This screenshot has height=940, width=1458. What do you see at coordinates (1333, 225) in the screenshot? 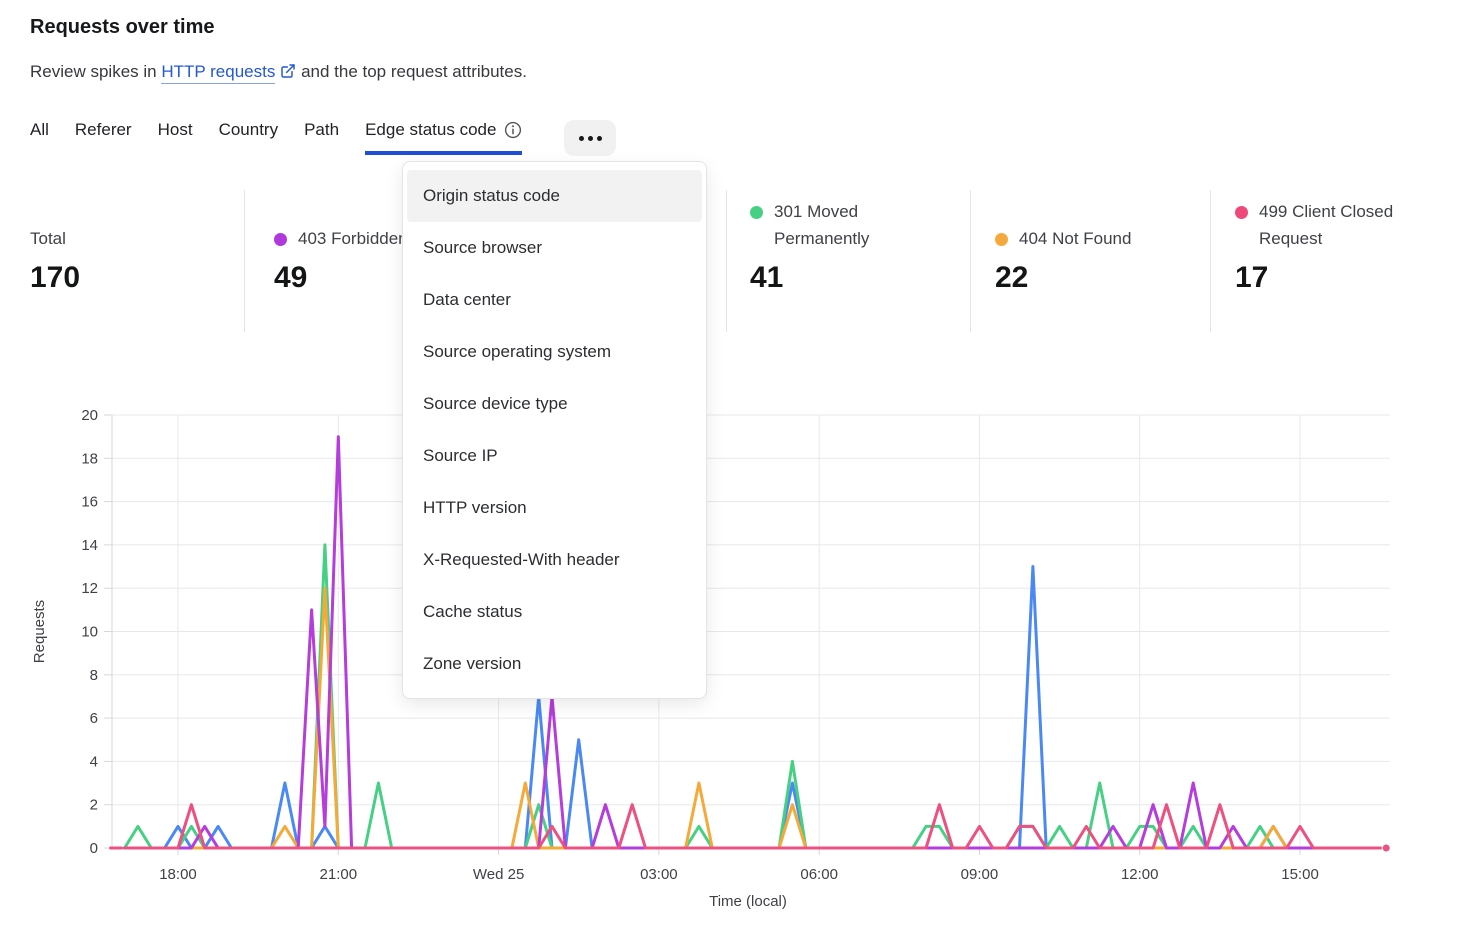
I see `stat-label: 499 Client Closed Request` at bounding box center [1333, 225].